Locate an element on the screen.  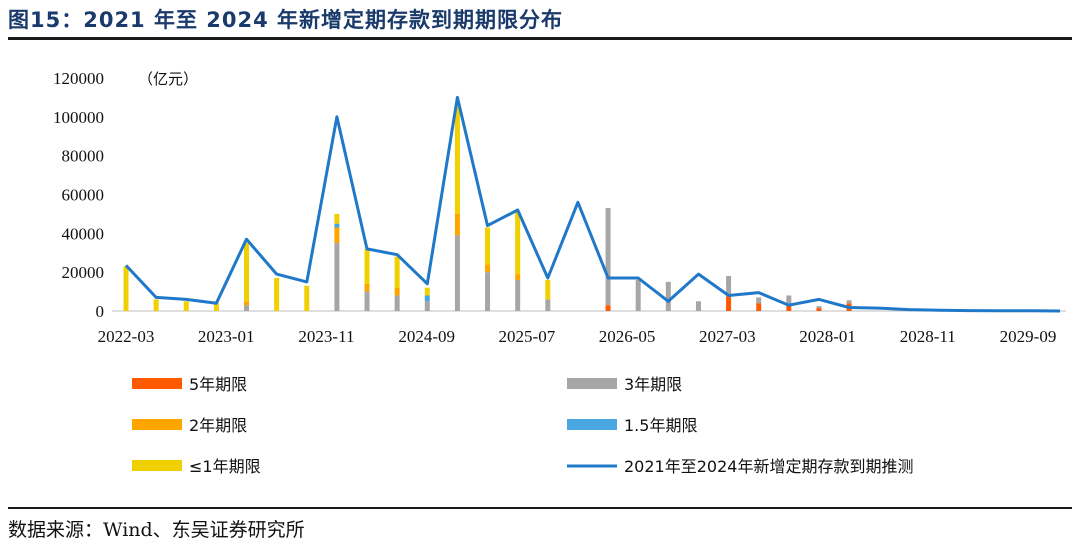
y-tick-label: 0 is located at coordinates (100, 311).